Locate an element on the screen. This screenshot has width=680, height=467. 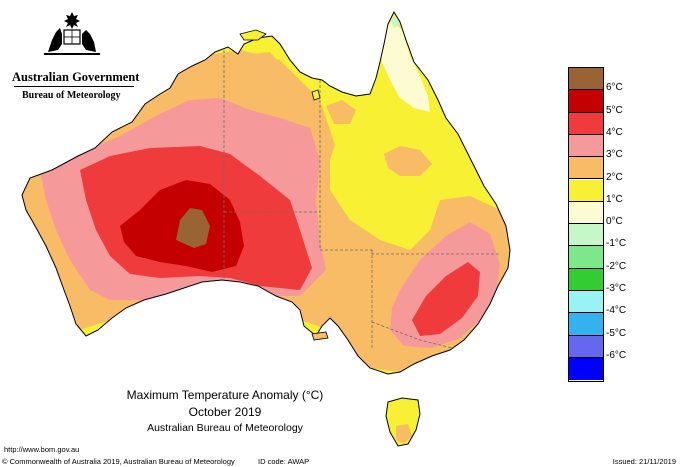
legend-label: -1°C is located at coordinates (616, 244).